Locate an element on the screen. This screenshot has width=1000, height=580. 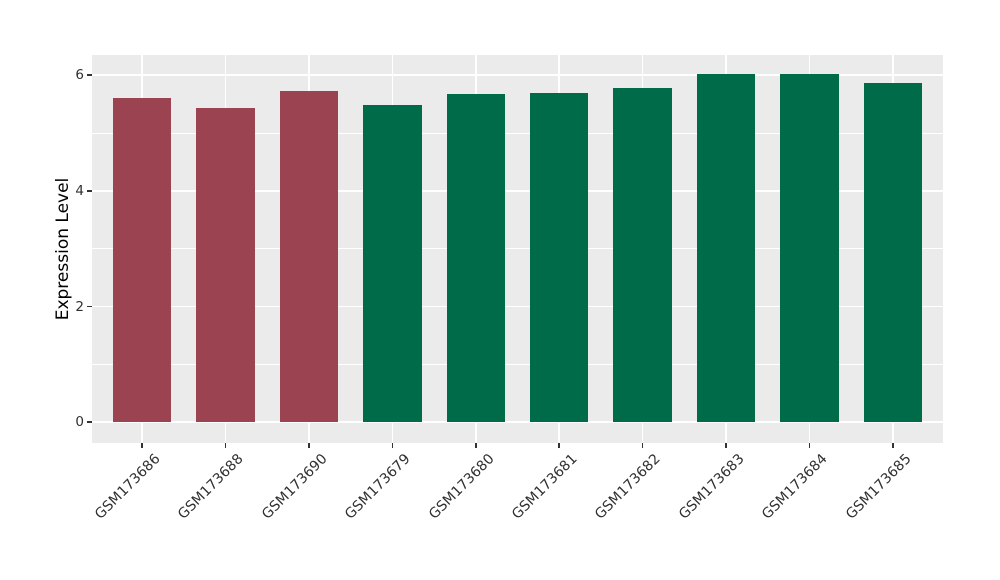
x-axis-tick-GSM173682 is located at coordinates (642, 445).